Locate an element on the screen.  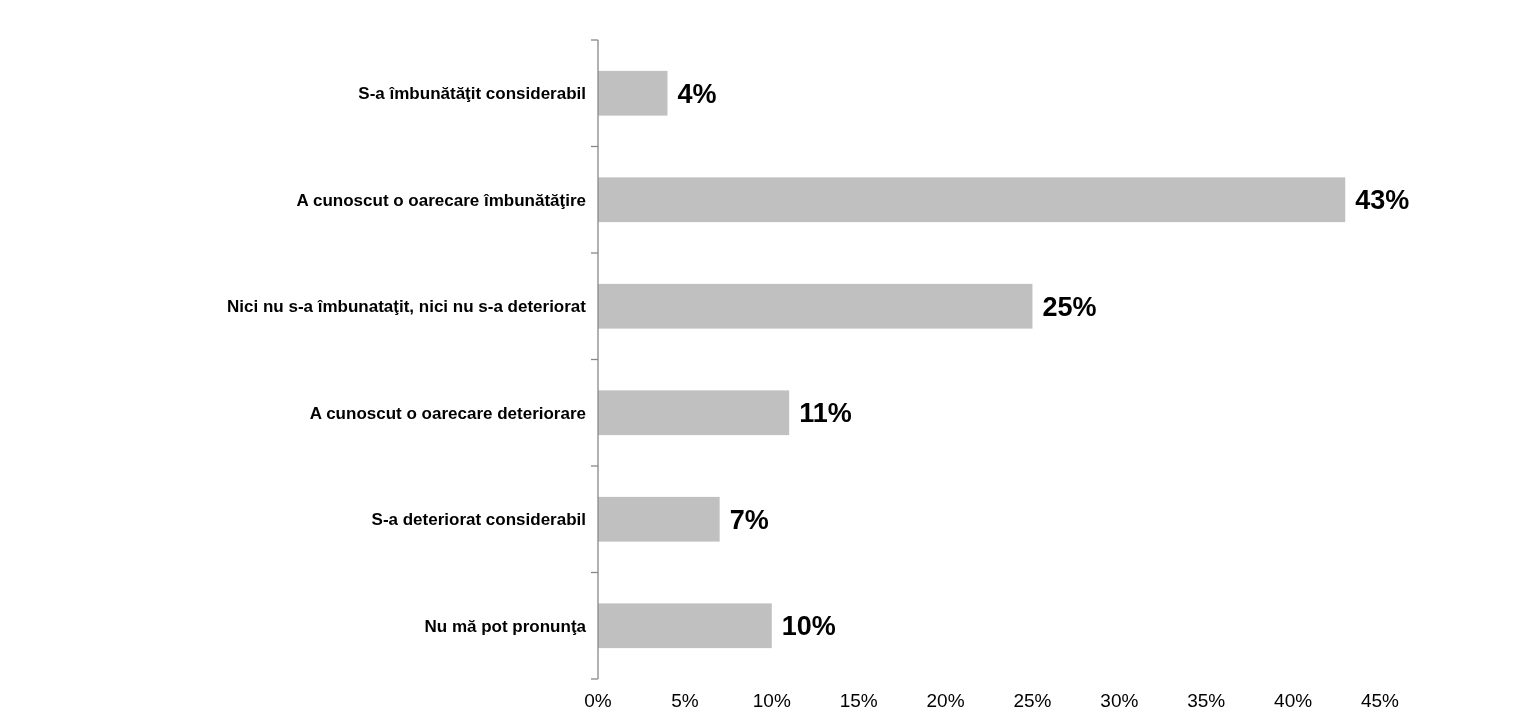
y-tick-label: A cunoscut o oarecare deteriorare is located at coordinates (447, 413).